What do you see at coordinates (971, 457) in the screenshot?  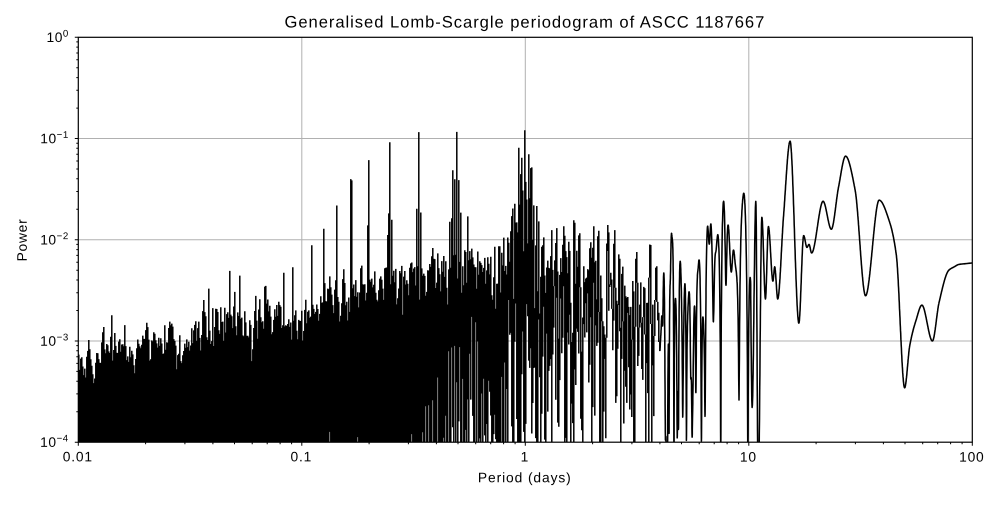 I see `svg-text: 100` at bounding box center [971, 457].